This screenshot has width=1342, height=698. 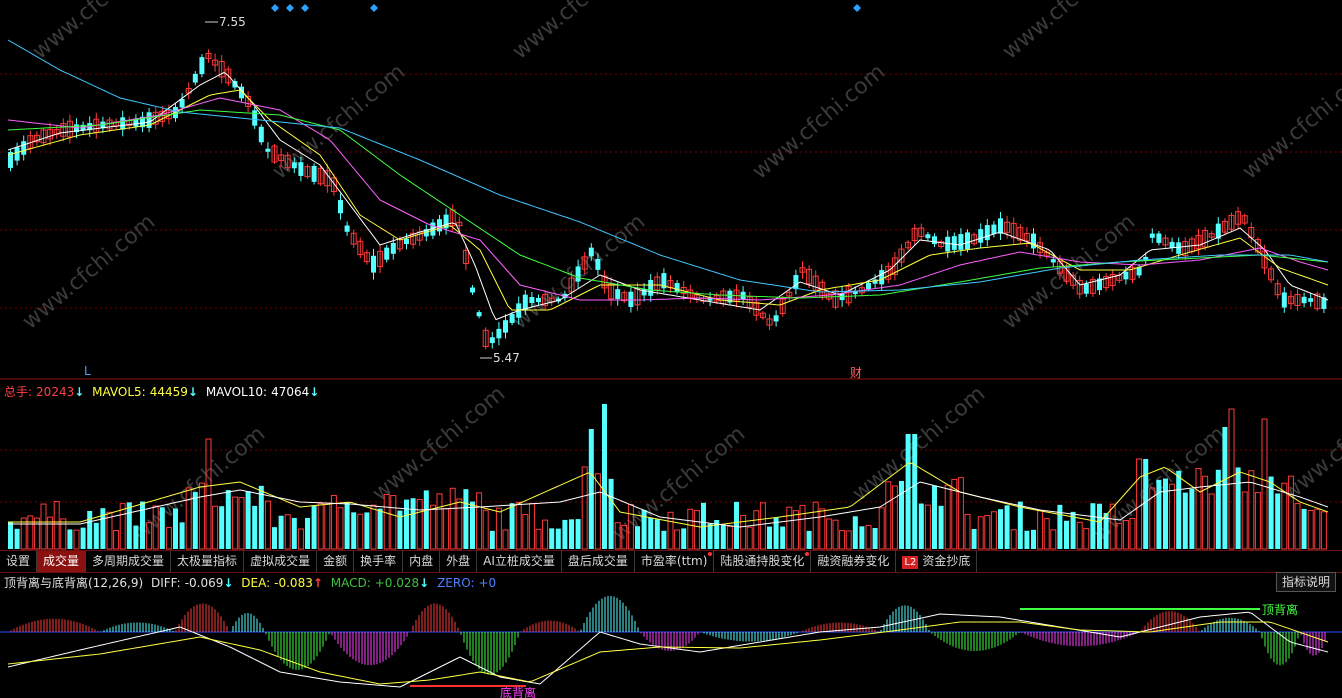 What do you see at coordinates (62, 561) in the screenshot?
I see `tab-1: 成交量` at bounding box center [62, 561].